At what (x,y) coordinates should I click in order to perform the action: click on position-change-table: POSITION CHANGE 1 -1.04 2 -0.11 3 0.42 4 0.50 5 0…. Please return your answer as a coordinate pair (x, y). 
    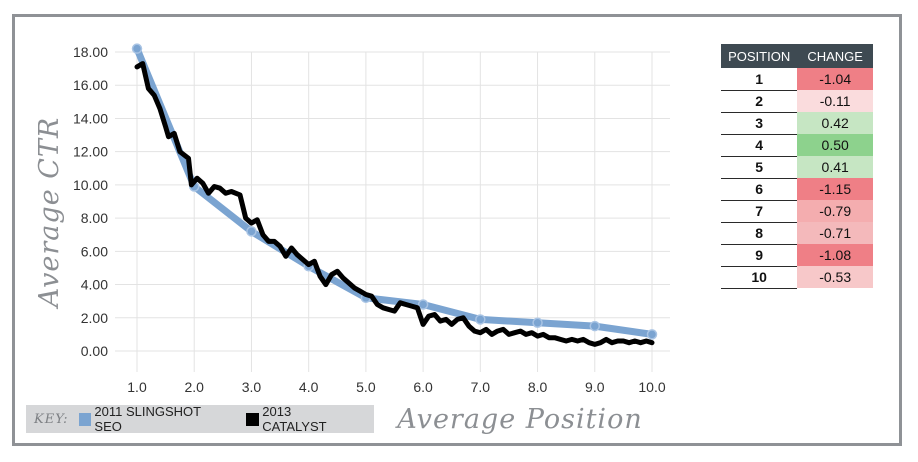
    Looking at the image, I should click on (797, 166).